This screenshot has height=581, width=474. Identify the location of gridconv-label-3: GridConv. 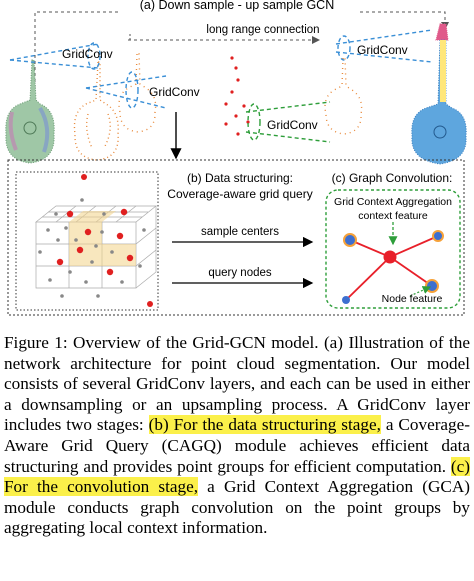
(292, 125).